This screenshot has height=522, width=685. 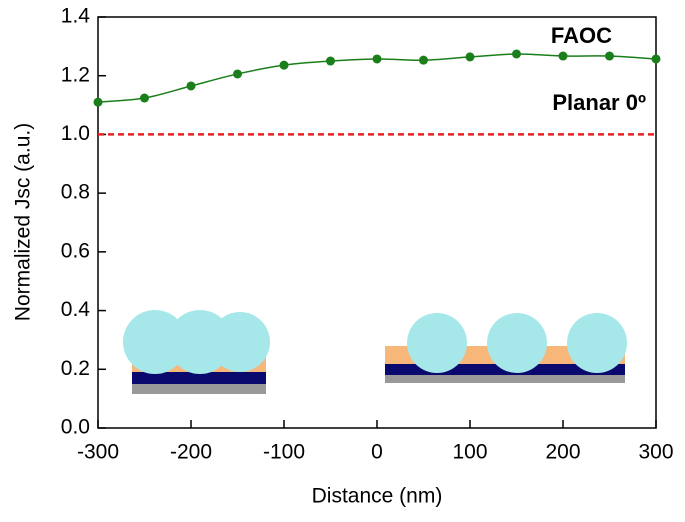 I want to click on y-tick-label: 0.4, so click(x=76, y=309).